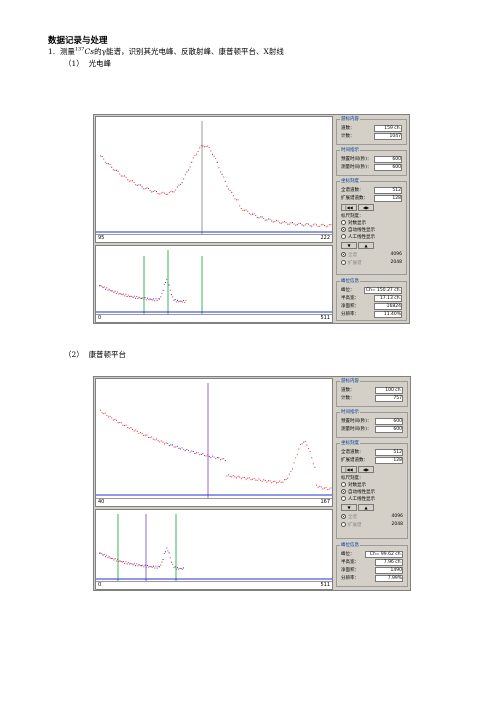 This screenshot has height=702, width=496. What do you see at coordinates (214, 442) in the screenshot?
I see `expanded-spectrum-plot: 40 167` at bounding box center [214, 442].